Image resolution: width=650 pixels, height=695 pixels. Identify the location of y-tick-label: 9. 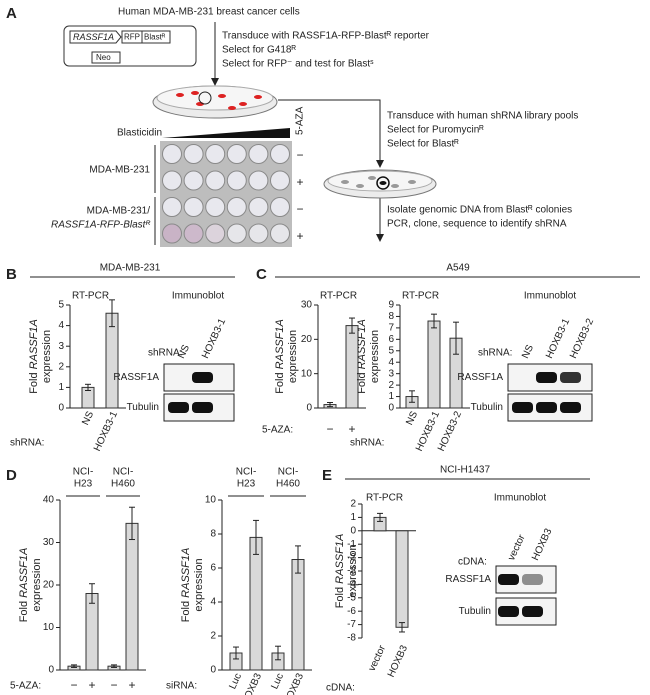
(391, 305).